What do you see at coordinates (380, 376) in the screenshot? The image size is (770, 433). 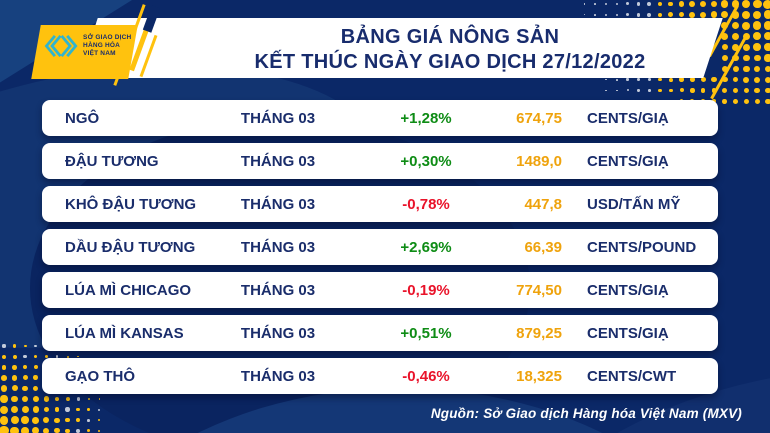 I see `table-row: GẠO THÔ THÁNG 03 -0,46% 18,325 CENTS/CWT` at bounding box center [380, 376].